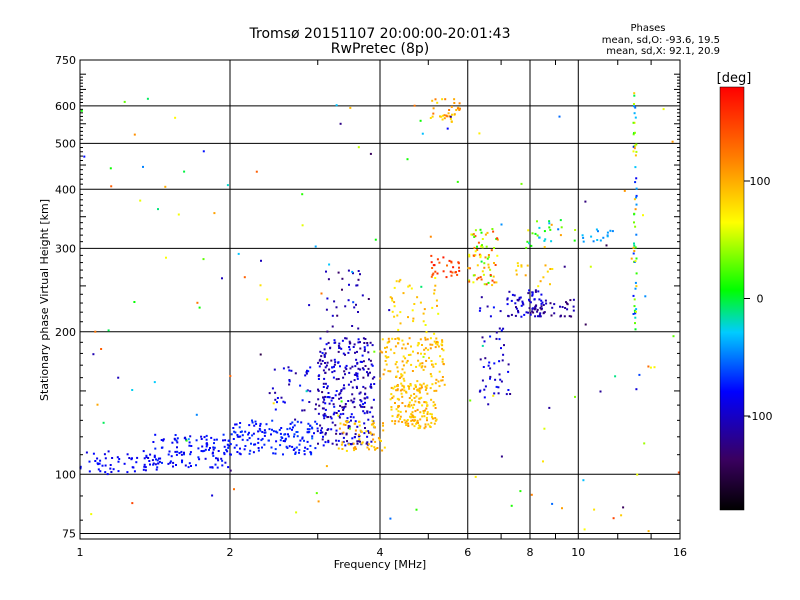 Image resolution: width=800 pixels, height=600 pixels. Describe the element at coordinates (380, 564) in the screenshot. I see `x-axis-label: Frequency [MHz]` at that location.